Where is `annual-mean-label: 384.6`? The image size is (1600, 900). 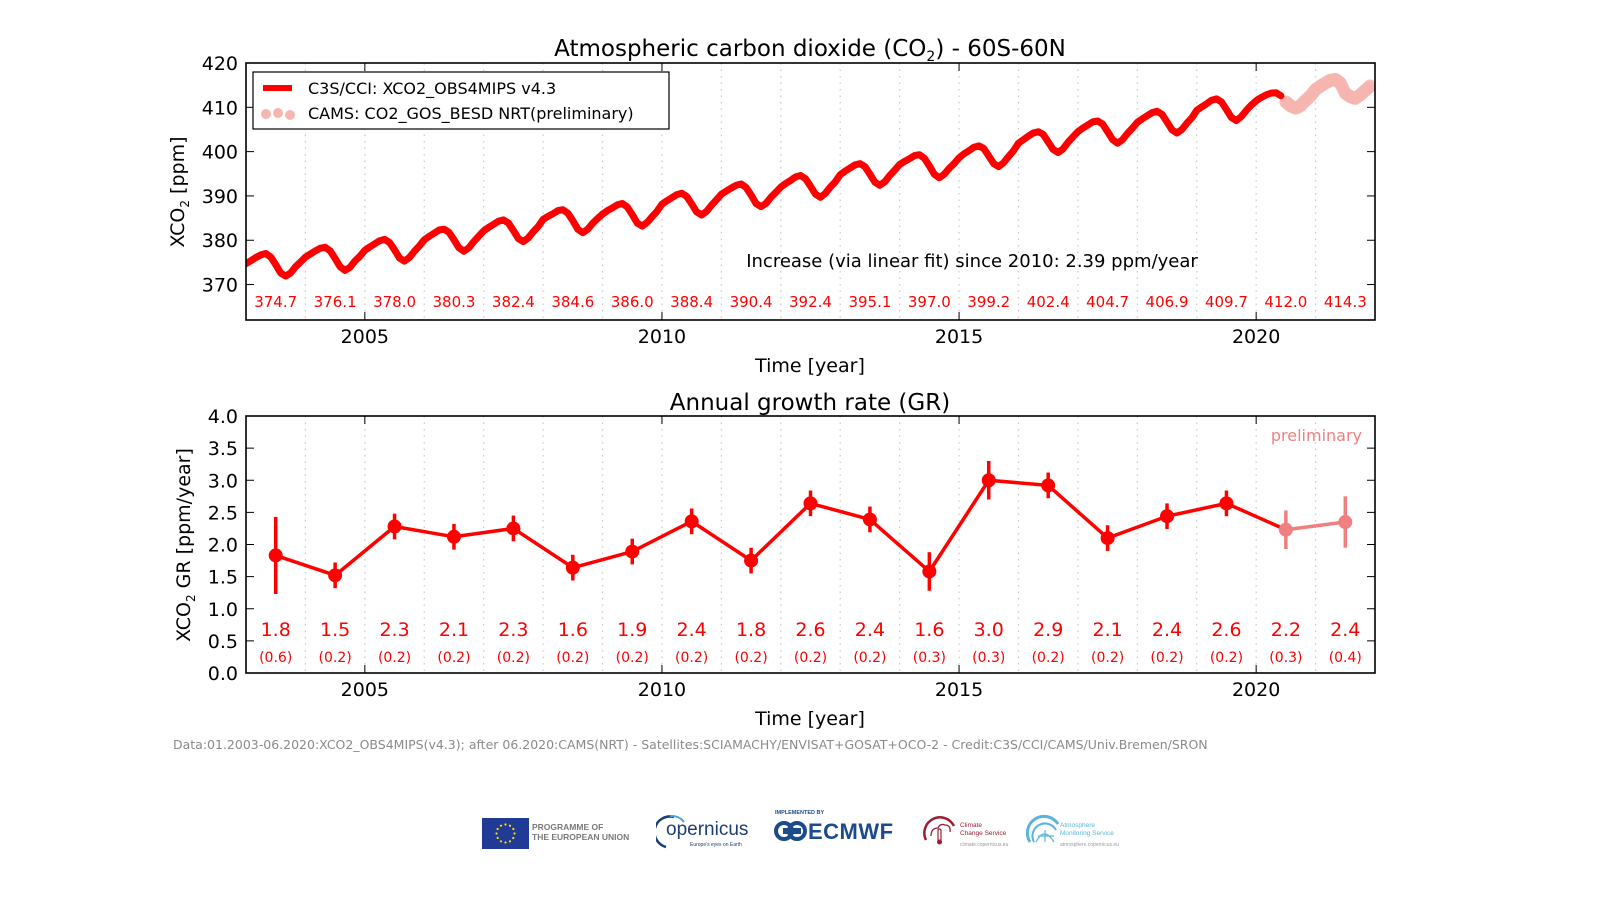
annual-mean-label: 384.6 is located at coordinates (572, 302).